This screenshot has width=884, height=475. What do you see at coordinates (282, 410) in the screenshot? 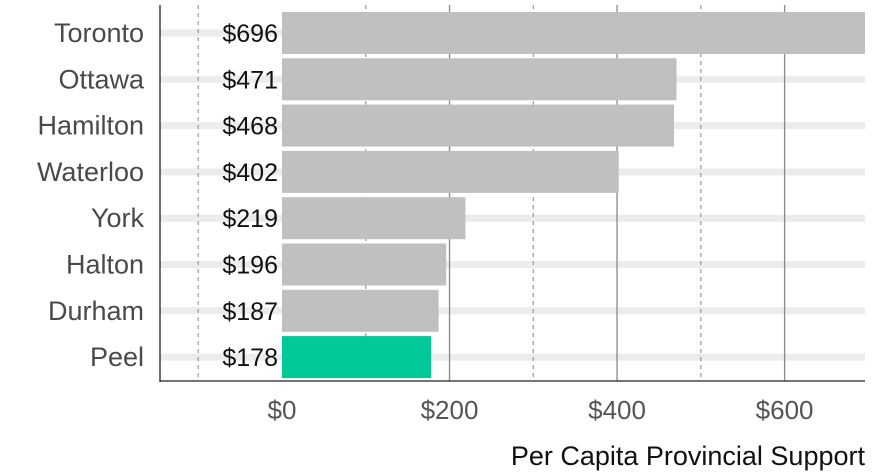
I see `x-tick-label: $0` at bounding box center [282, 410].